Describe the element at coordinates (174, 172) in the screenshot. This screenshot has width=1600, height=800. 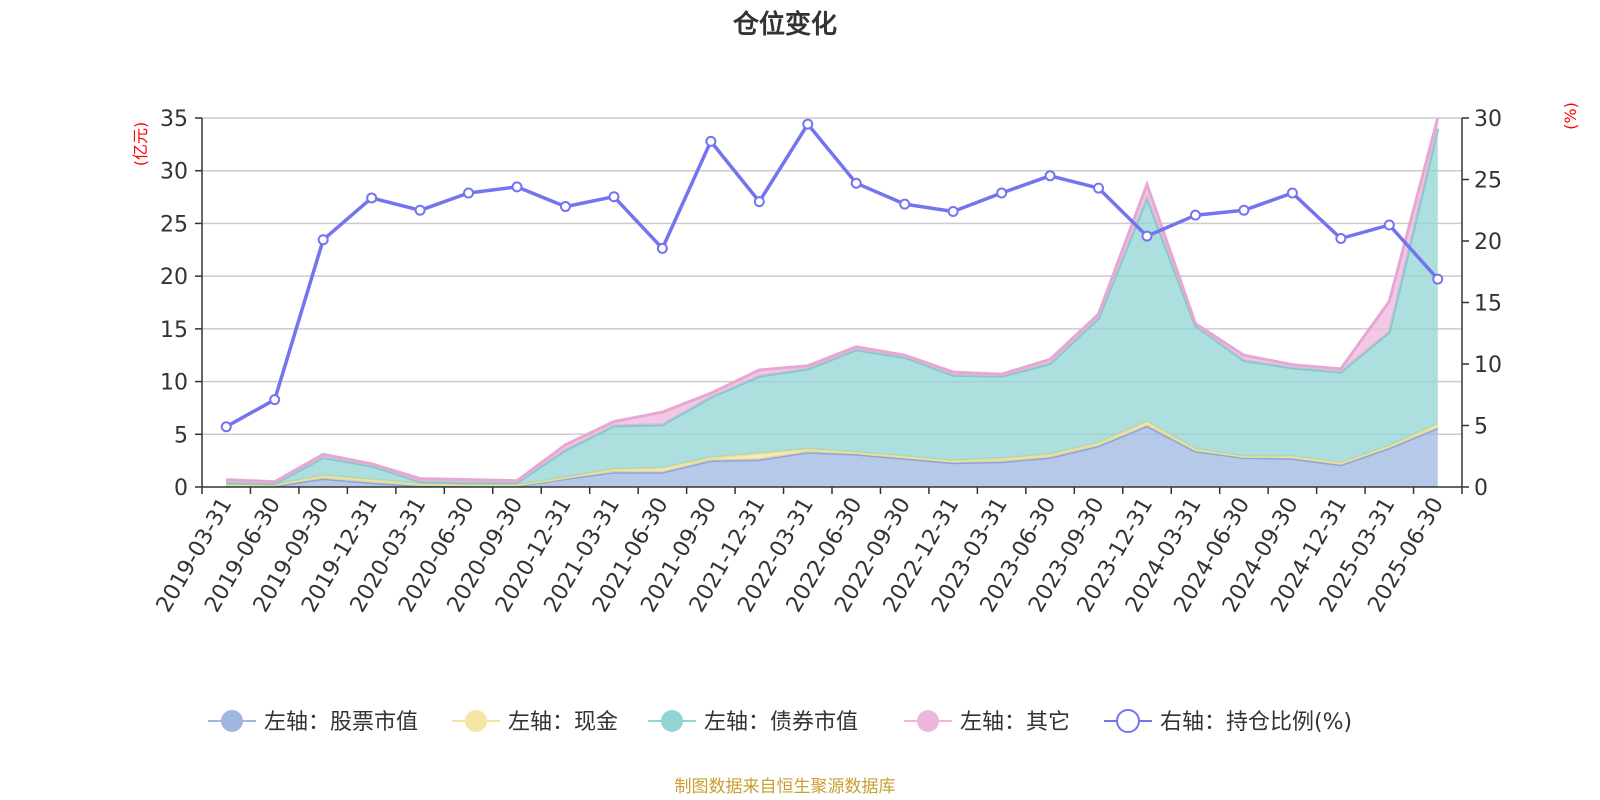
I see `left-axis-tick-label: 30` at that location.